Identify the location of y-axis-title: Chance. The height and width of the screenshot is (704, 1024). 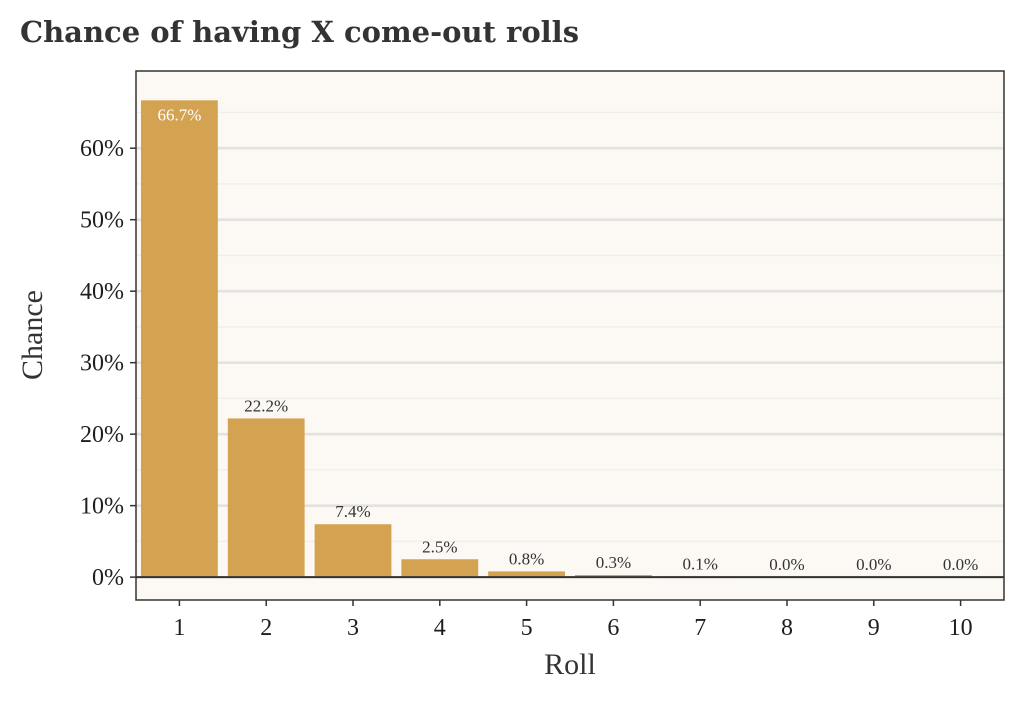
(32, 335).